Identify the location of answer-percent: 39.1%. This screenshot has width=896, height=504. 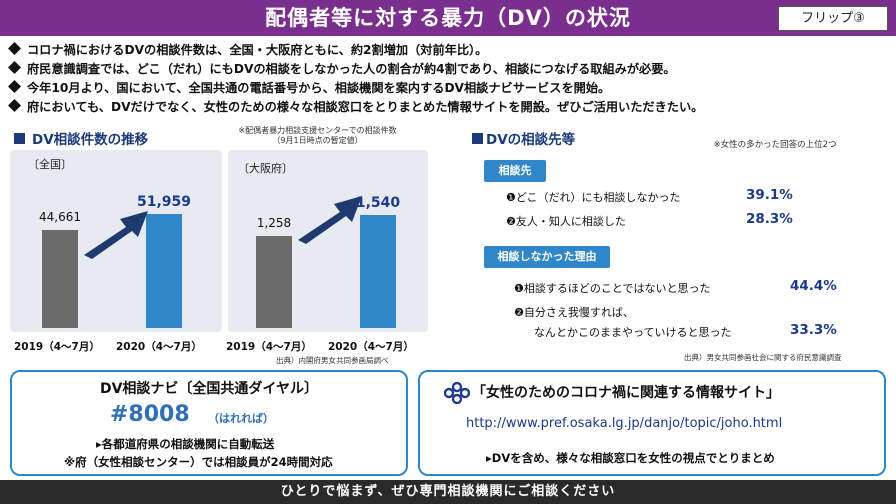
(769, 195).